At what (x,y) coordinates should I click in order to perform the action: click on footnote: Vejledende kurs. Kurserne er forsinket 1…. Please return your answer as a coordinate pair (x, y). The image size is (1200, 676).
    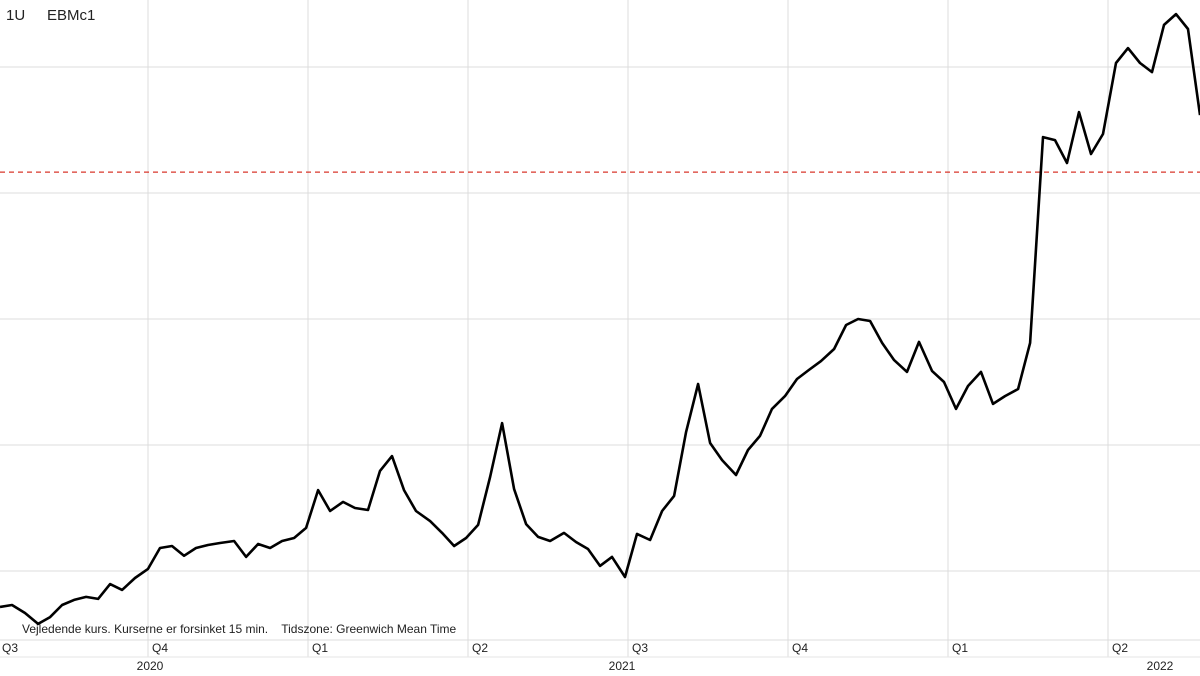
    Looking at the image, I should click on (239, 629).